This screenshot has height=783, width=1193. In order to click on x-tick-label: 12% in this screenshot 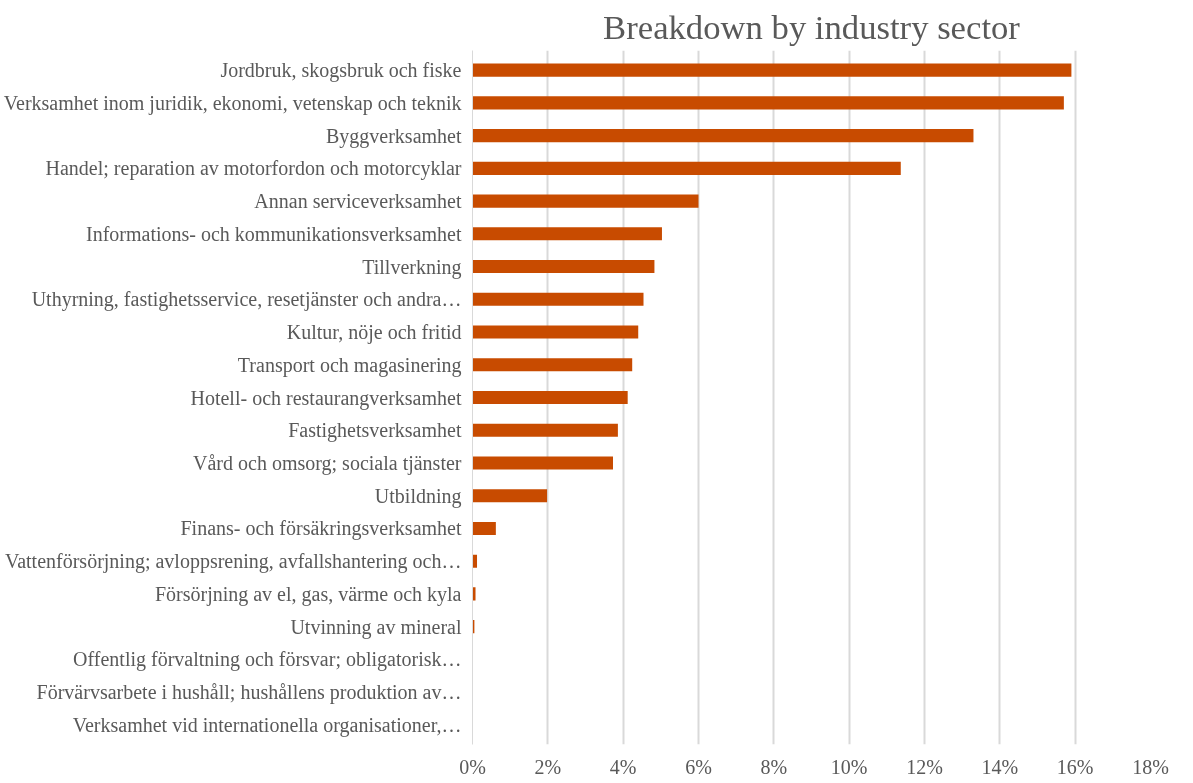, I will do `click(924, 766)`.